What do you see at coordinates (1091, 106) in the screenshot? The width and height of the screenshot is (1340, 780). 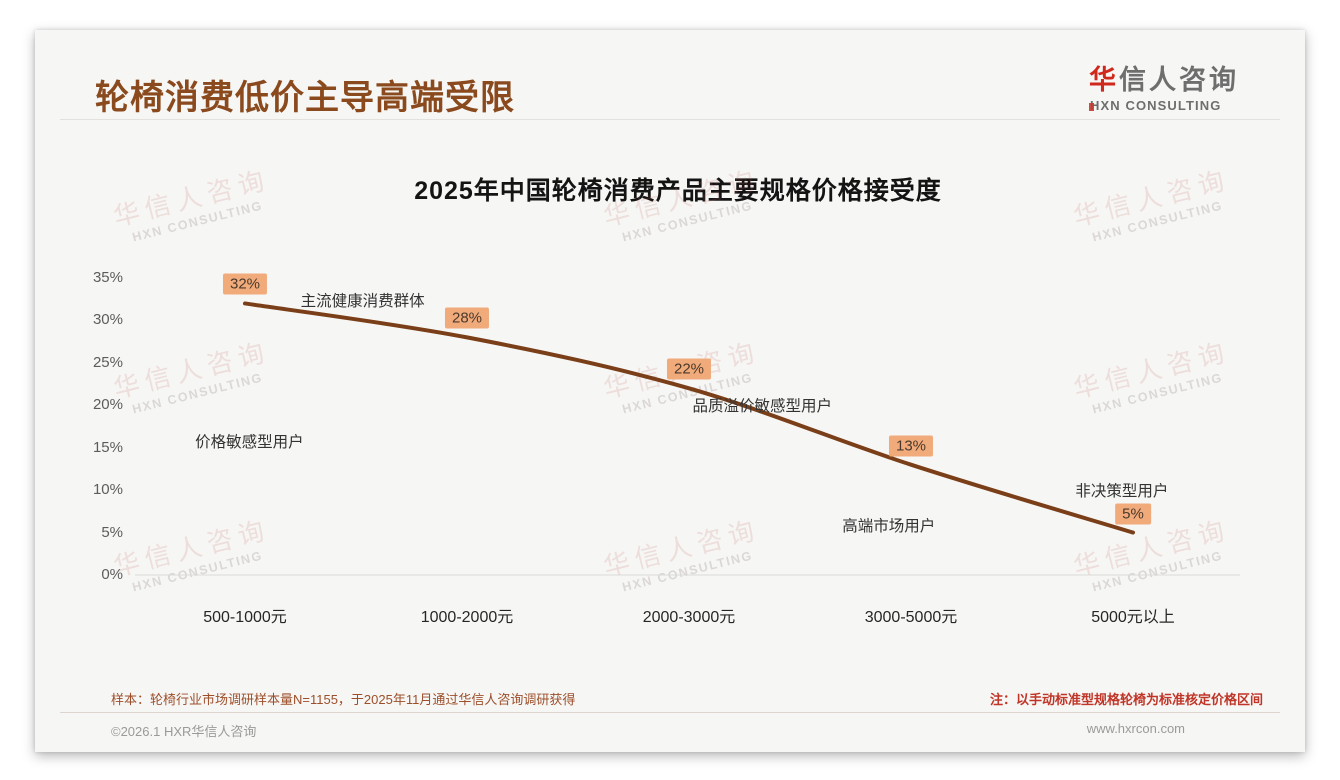 I see `logo-accent-mark` at bounding box center [1091, 106].